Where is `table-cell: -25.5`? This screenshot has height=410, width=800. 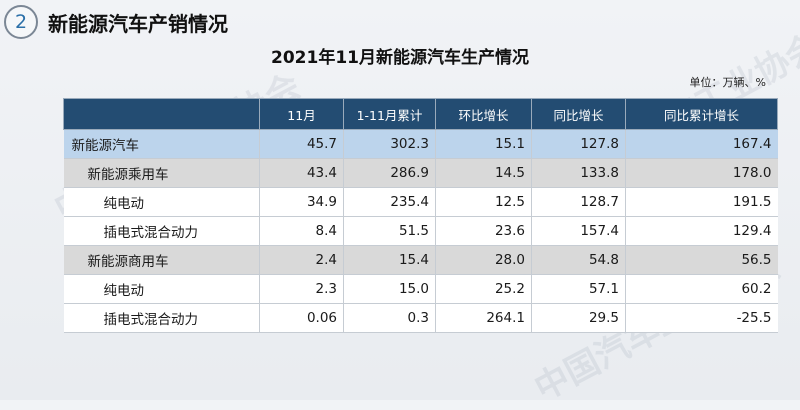 table-cell: -25.5 is located at coordinates (701, 318).